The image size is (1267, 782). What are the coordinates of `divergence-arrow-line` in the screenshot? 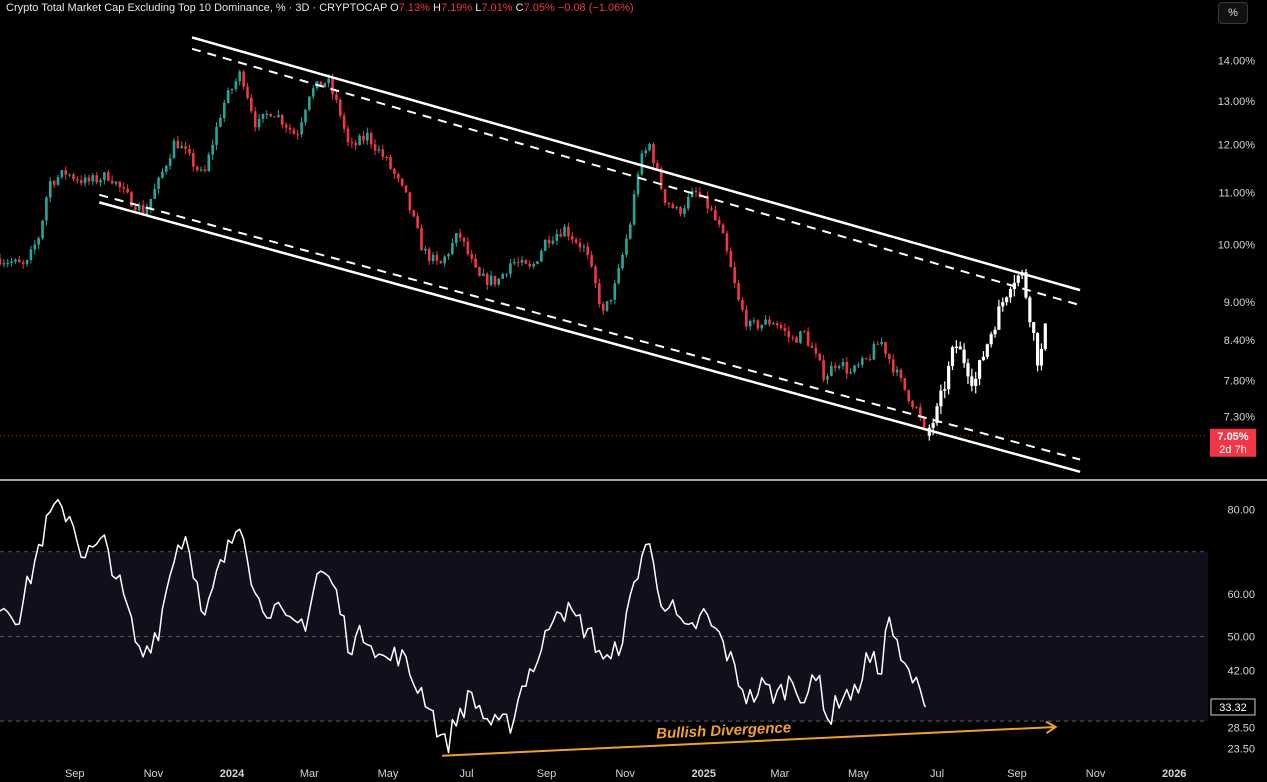 It's located at (749, 741).